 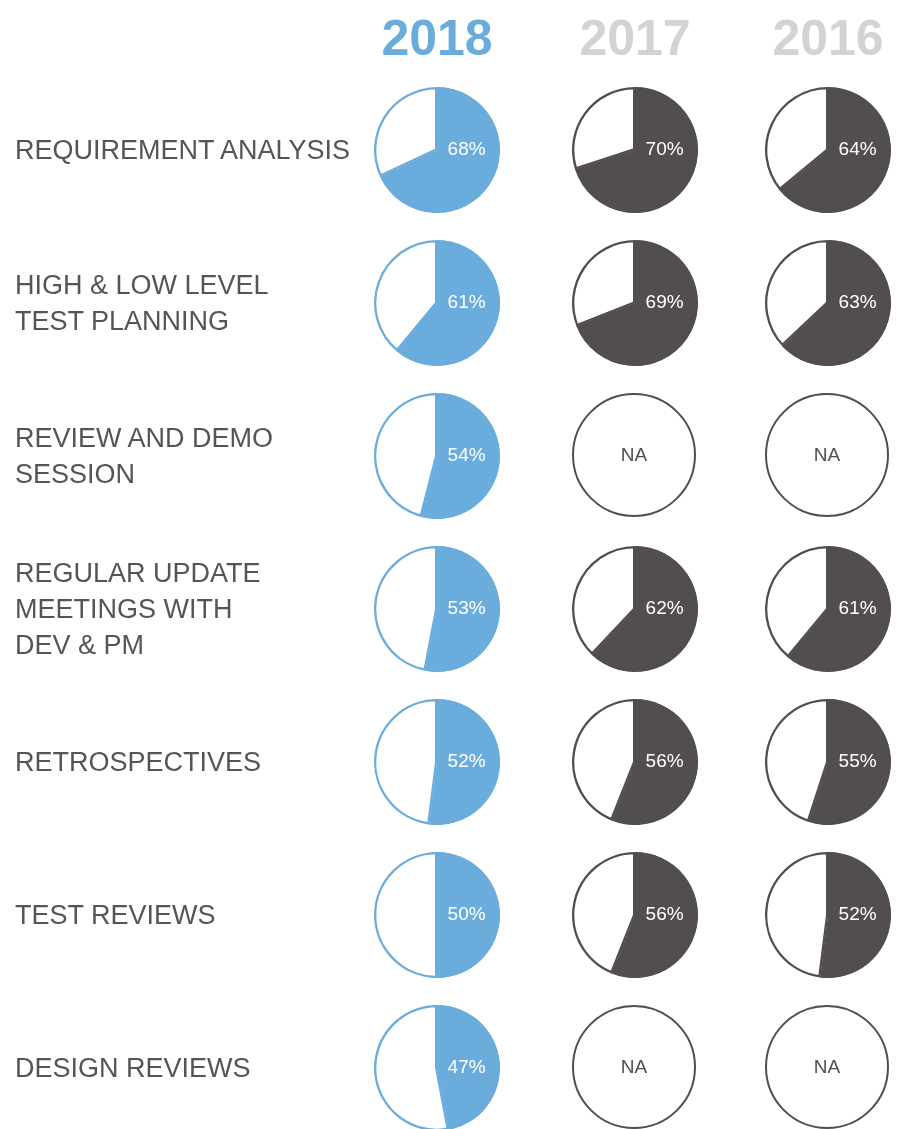 I want to click on data-label: 64%, so click(x=857, y=149).